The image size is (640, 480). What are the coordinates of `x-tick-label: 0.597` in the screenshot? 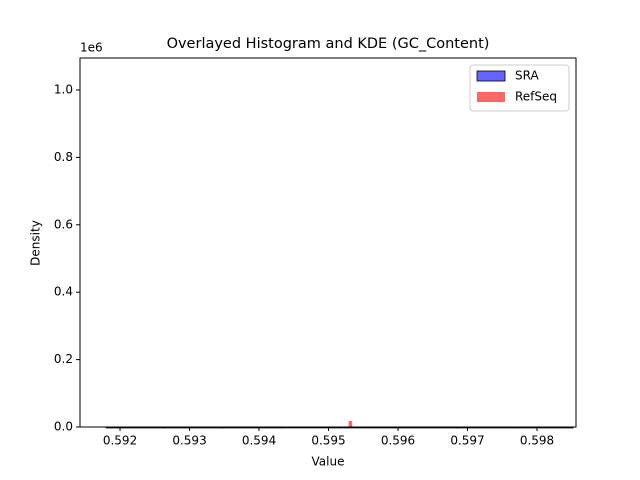 It's located at (467, 441).